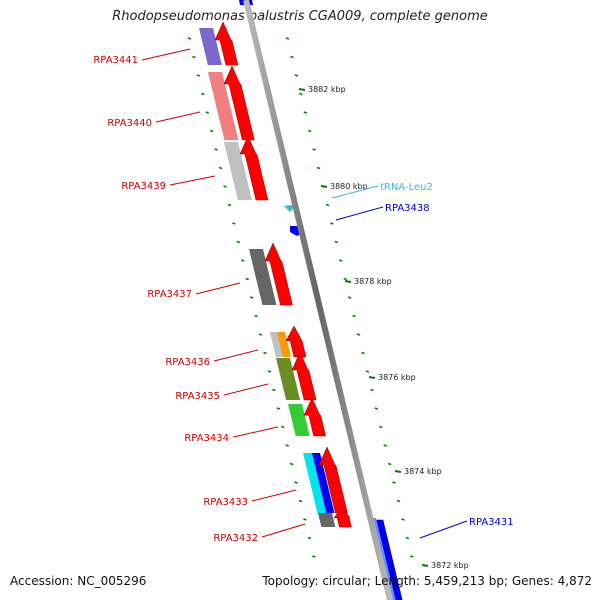 The height and width of the screenshot is (600, 600). What do you see at coordinates (238, 171) in the screenshot?
I see `cog-box-rpa3439` at bounding box center [238, 171].